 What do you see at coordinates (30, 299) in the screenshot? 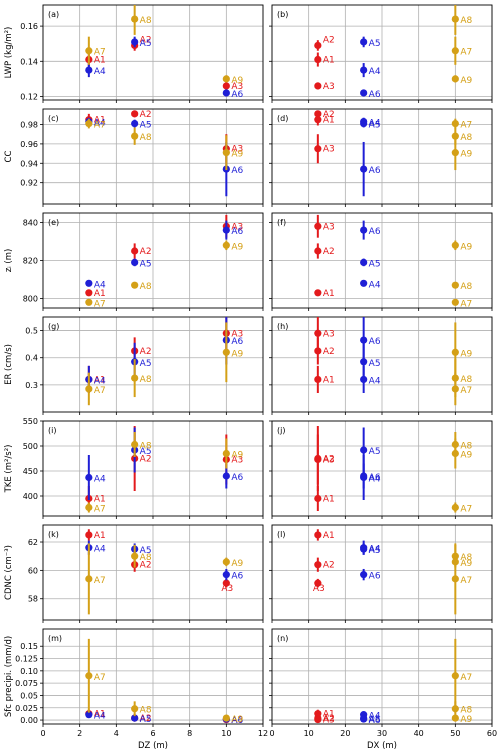
I see `y-tick-label: 800` at bounding box center [30, 299].